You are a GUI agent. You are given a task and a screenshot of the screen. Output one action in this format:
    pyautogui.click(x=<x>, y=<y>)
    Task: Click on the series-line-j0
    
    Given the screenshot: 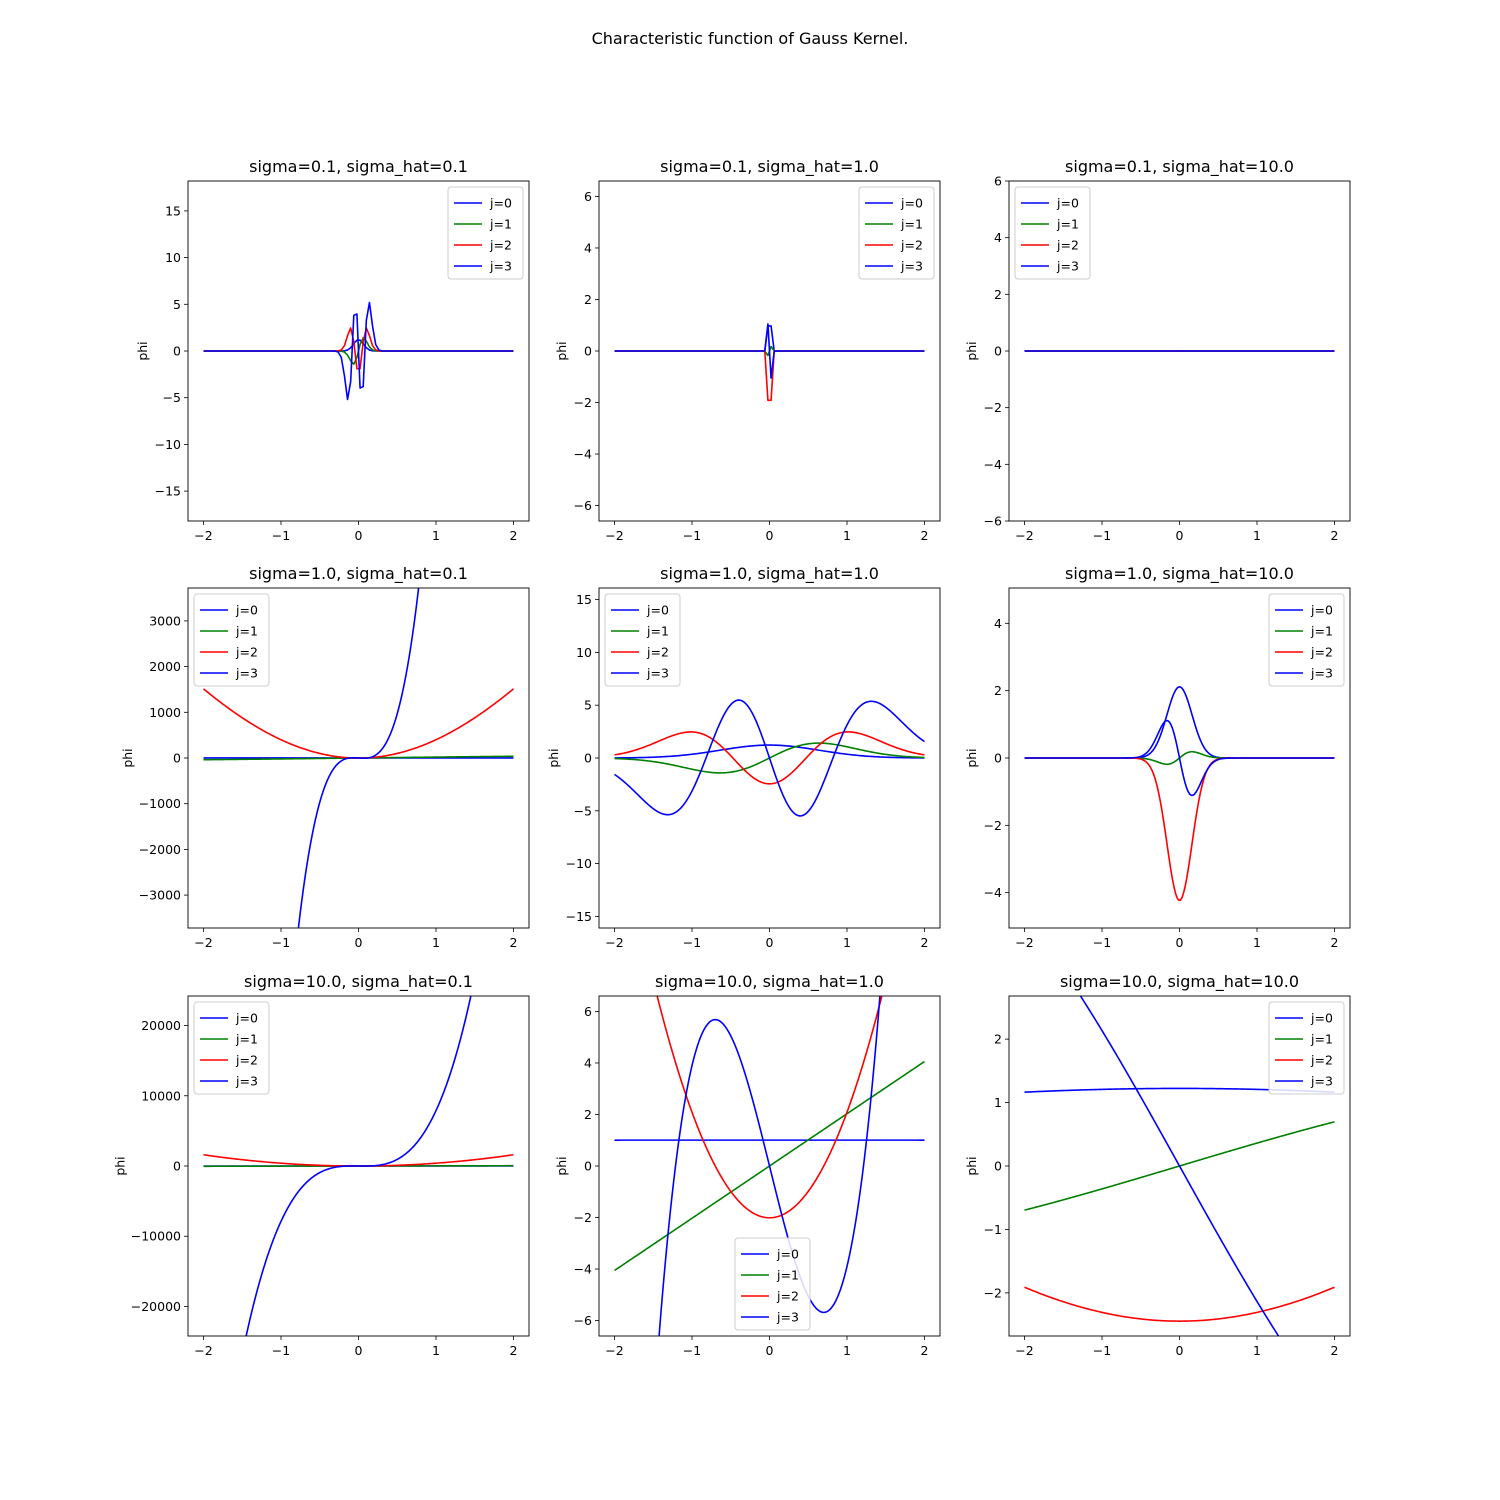 What is the action you would take?
    pyautogui.click(x=769, y=751)
    